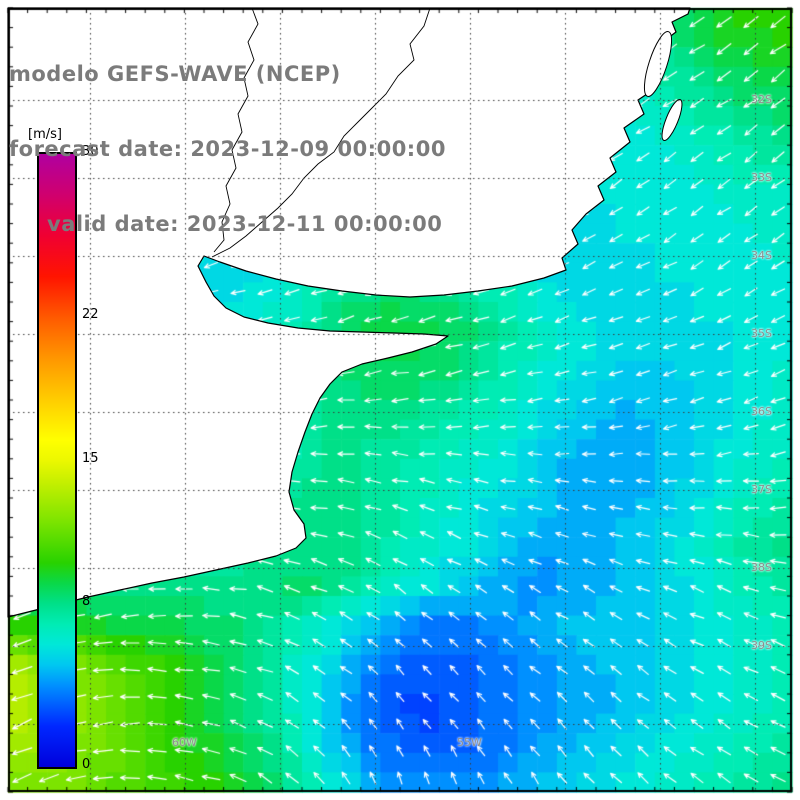  What do you see at coordinates (245, 224) in the screenshot?
I see `valid-date-label: valid date: 2023-12-11 00:00:00` at bounding box center [245, 224].